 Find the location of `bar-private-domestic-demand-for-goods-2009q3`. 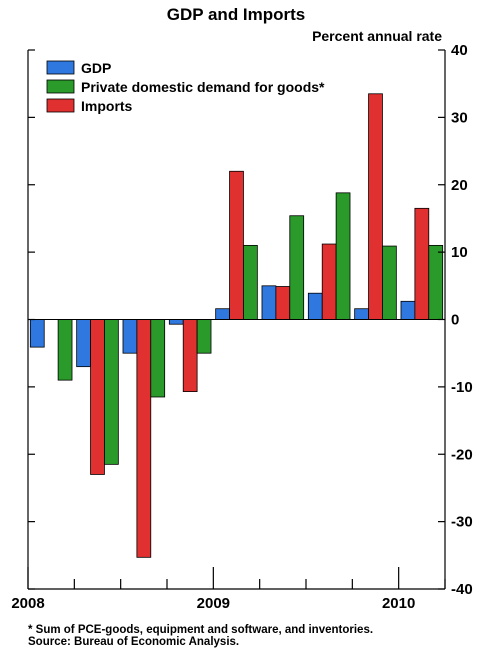

bar-private-domestic-demand-for-goods-2009q3 is located at coordinates (343, 256).